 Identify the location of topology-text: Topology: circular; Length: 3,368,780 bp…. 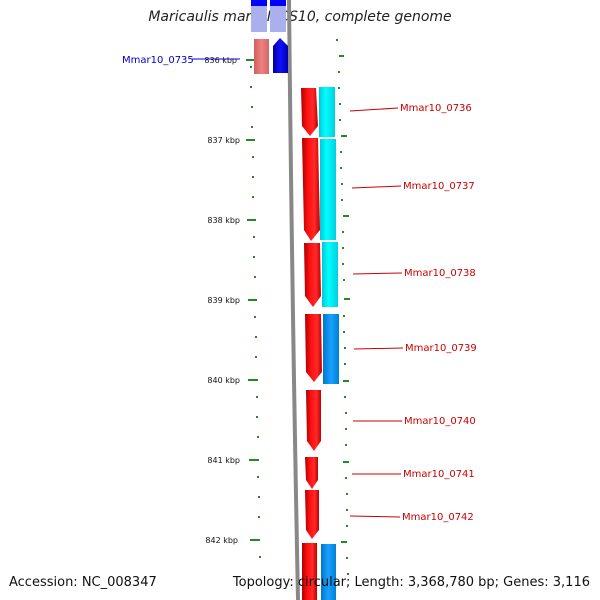
(411, 582).